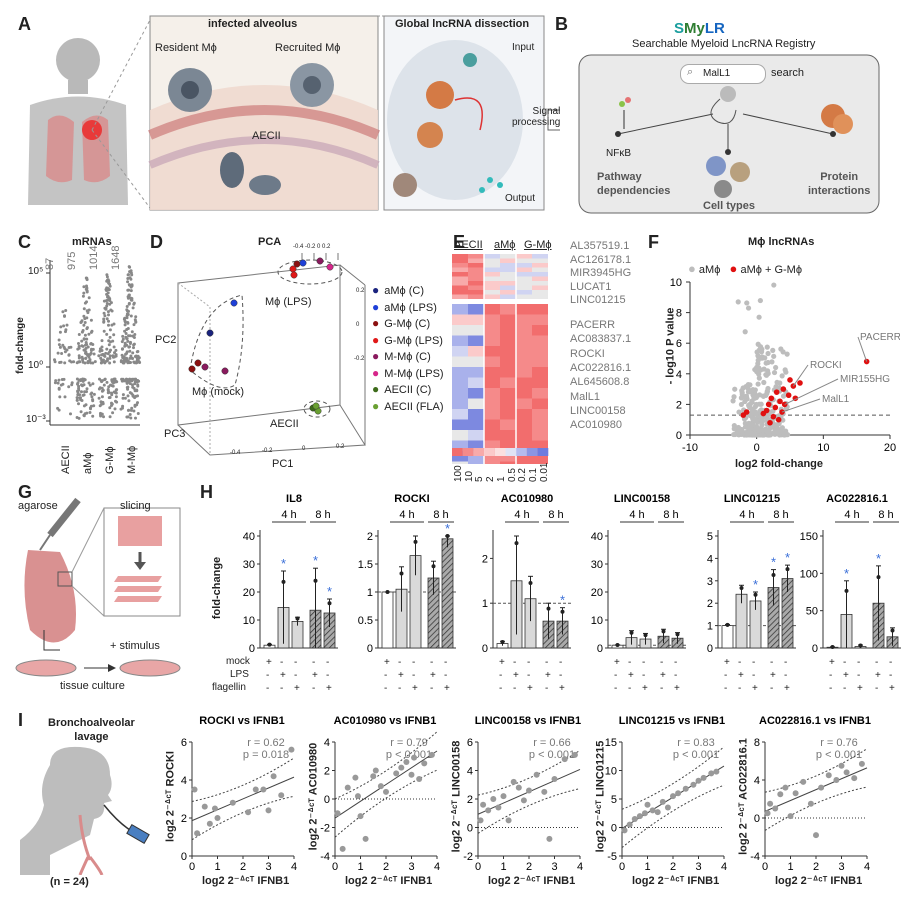  I want to click on bar, so click(387, 620).